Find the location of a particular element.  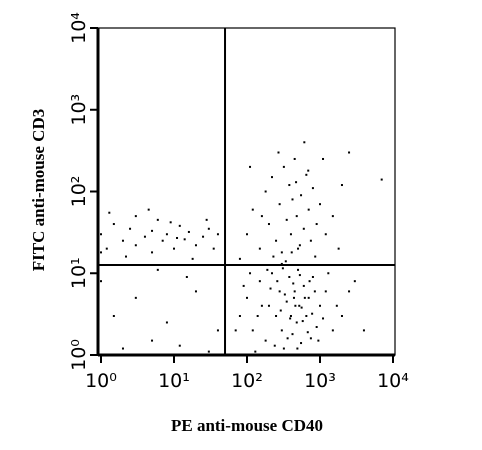

x-tick-label: 10² is located at coordinates (247, 381).